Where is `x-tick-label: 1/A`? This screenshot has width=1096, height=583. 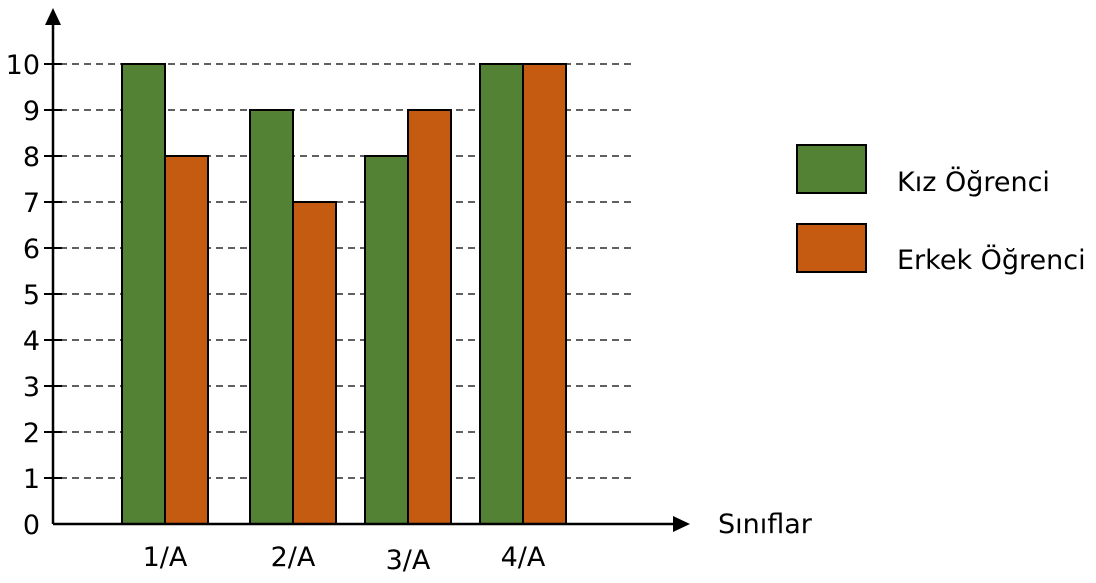 x-tick-label: 1/A is located at coordinates (165, 557).